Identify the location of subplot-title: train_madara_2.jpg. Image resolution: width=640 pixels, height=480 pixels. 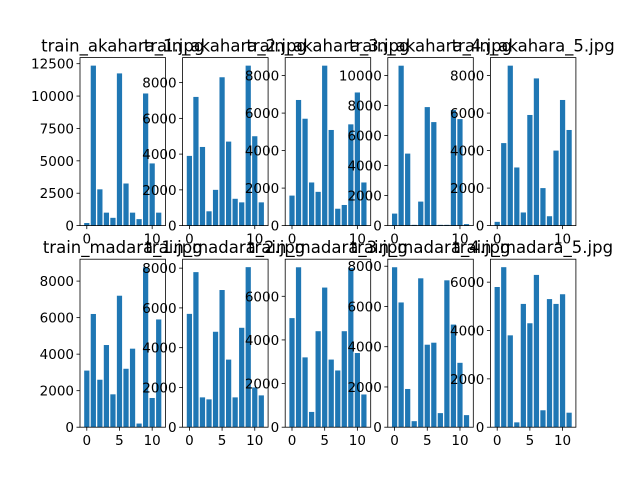
(225, 248).